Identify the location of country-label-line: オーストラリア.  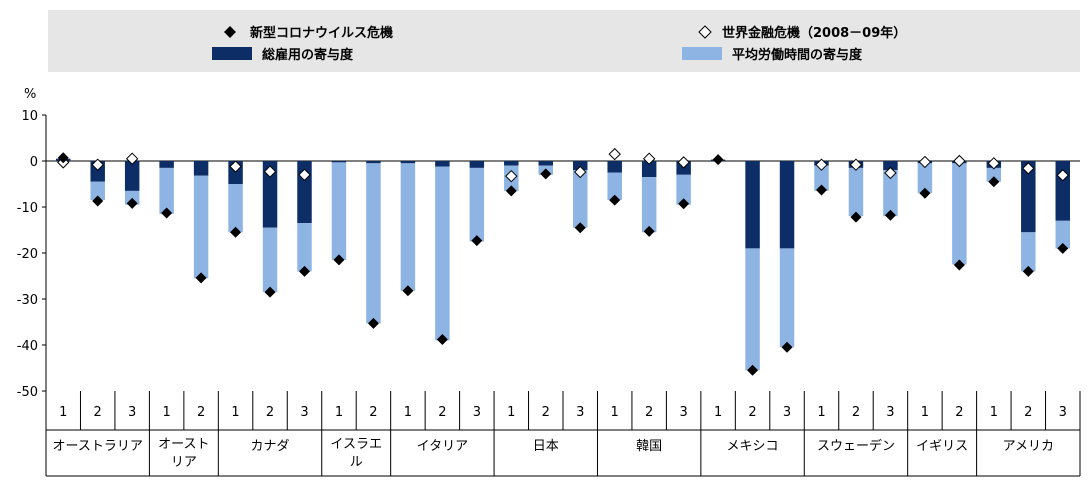
(98, 446).